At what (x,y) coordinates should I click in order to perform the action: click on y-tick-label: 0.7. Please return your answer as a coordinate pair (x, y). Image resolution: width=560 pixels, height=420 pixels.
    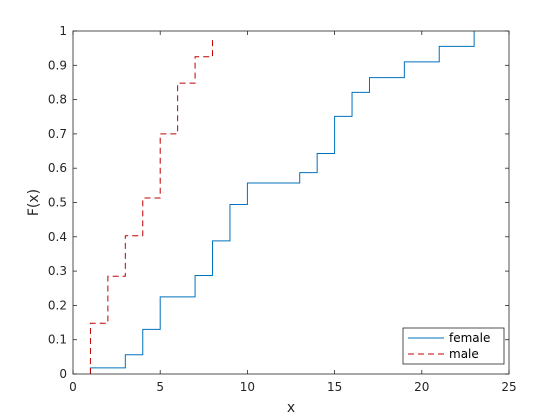
    Looking at the image, I should click on (57, 134).